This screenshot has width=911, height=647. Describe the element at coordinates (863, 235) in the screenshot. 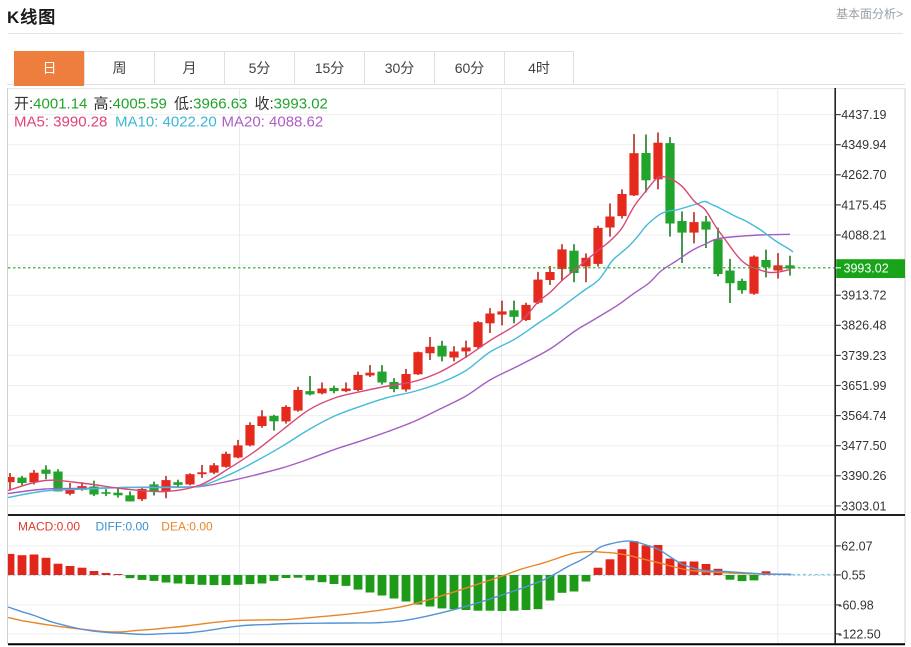

I see `svg-text: 4088.21` at that location.